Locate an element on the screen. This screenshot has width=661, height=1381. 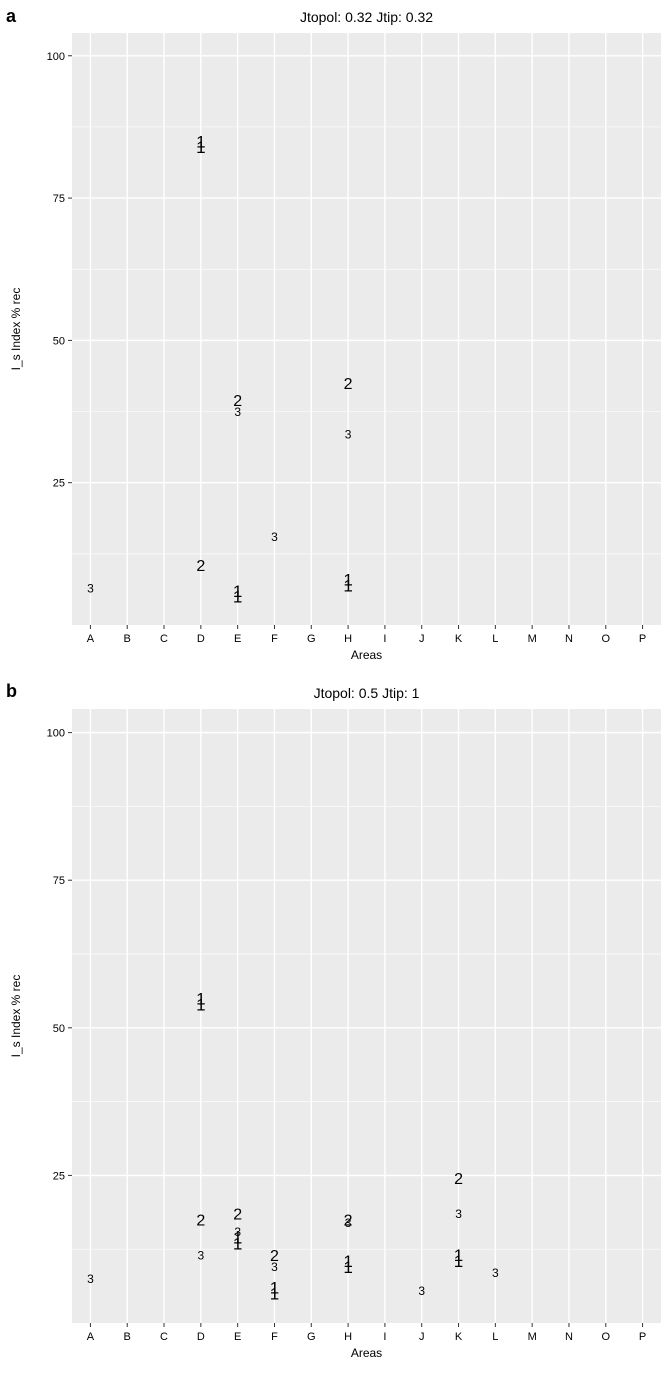
chart-title: Jtopol: 0.5 Jtip: 1 is located at coordinates (367, 693).